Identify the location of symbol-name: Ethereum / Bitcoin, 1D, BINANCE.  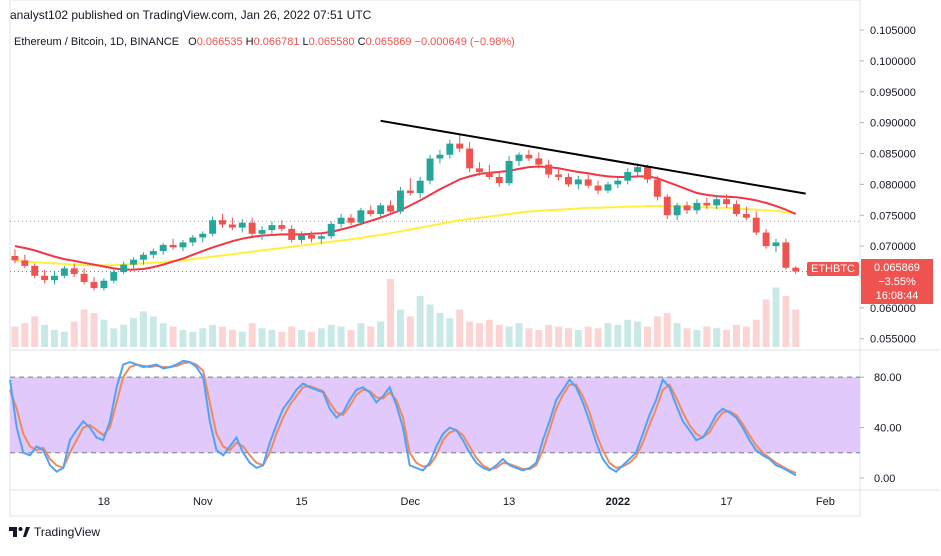
(97, 42).